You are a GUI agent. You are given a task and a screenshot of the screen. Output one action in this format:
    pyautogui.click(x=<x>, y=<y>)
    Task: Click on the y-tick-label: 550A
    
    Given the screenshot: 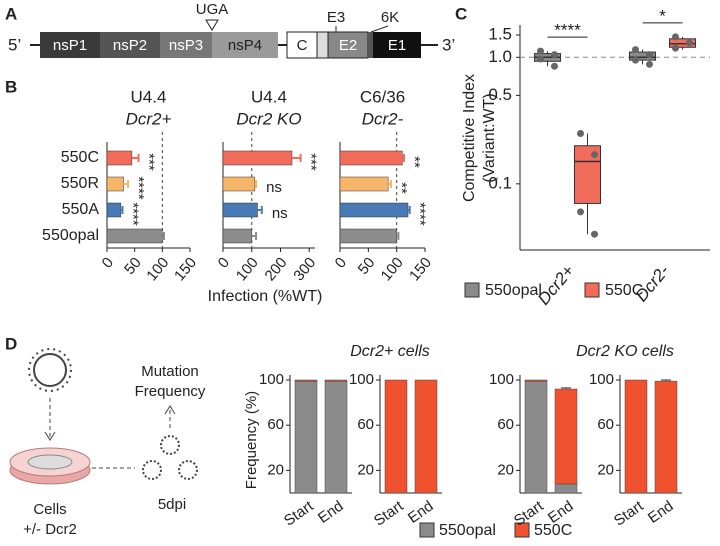 What is the action you would take?
    pyautogui.click(x=81, y=209)
    